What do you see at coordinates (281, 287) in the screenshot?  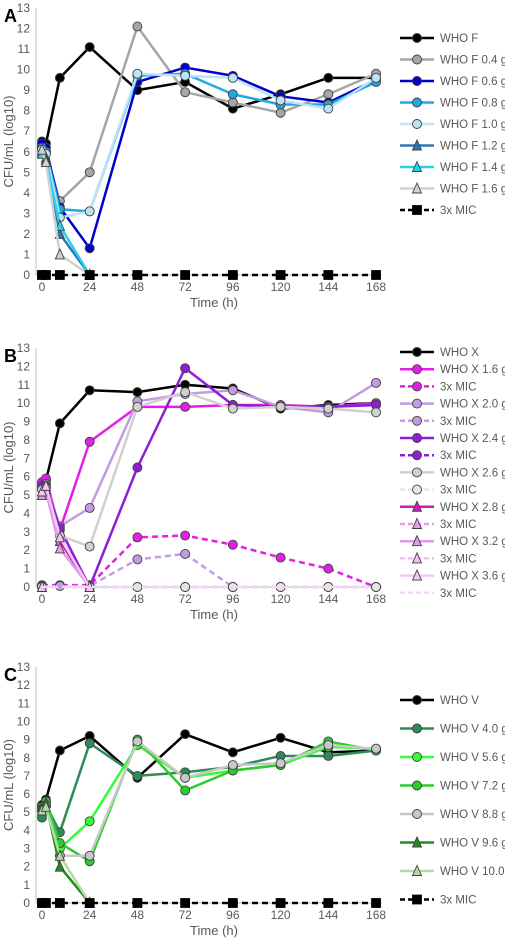 I see `x-tick-label: 120` at bounding box center [281, 287].